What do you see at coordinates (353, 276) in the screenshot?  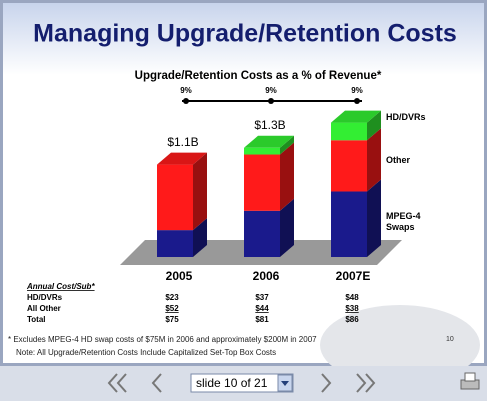 I see `x-tick-label: 2007E` at bounding box center [353, 276].